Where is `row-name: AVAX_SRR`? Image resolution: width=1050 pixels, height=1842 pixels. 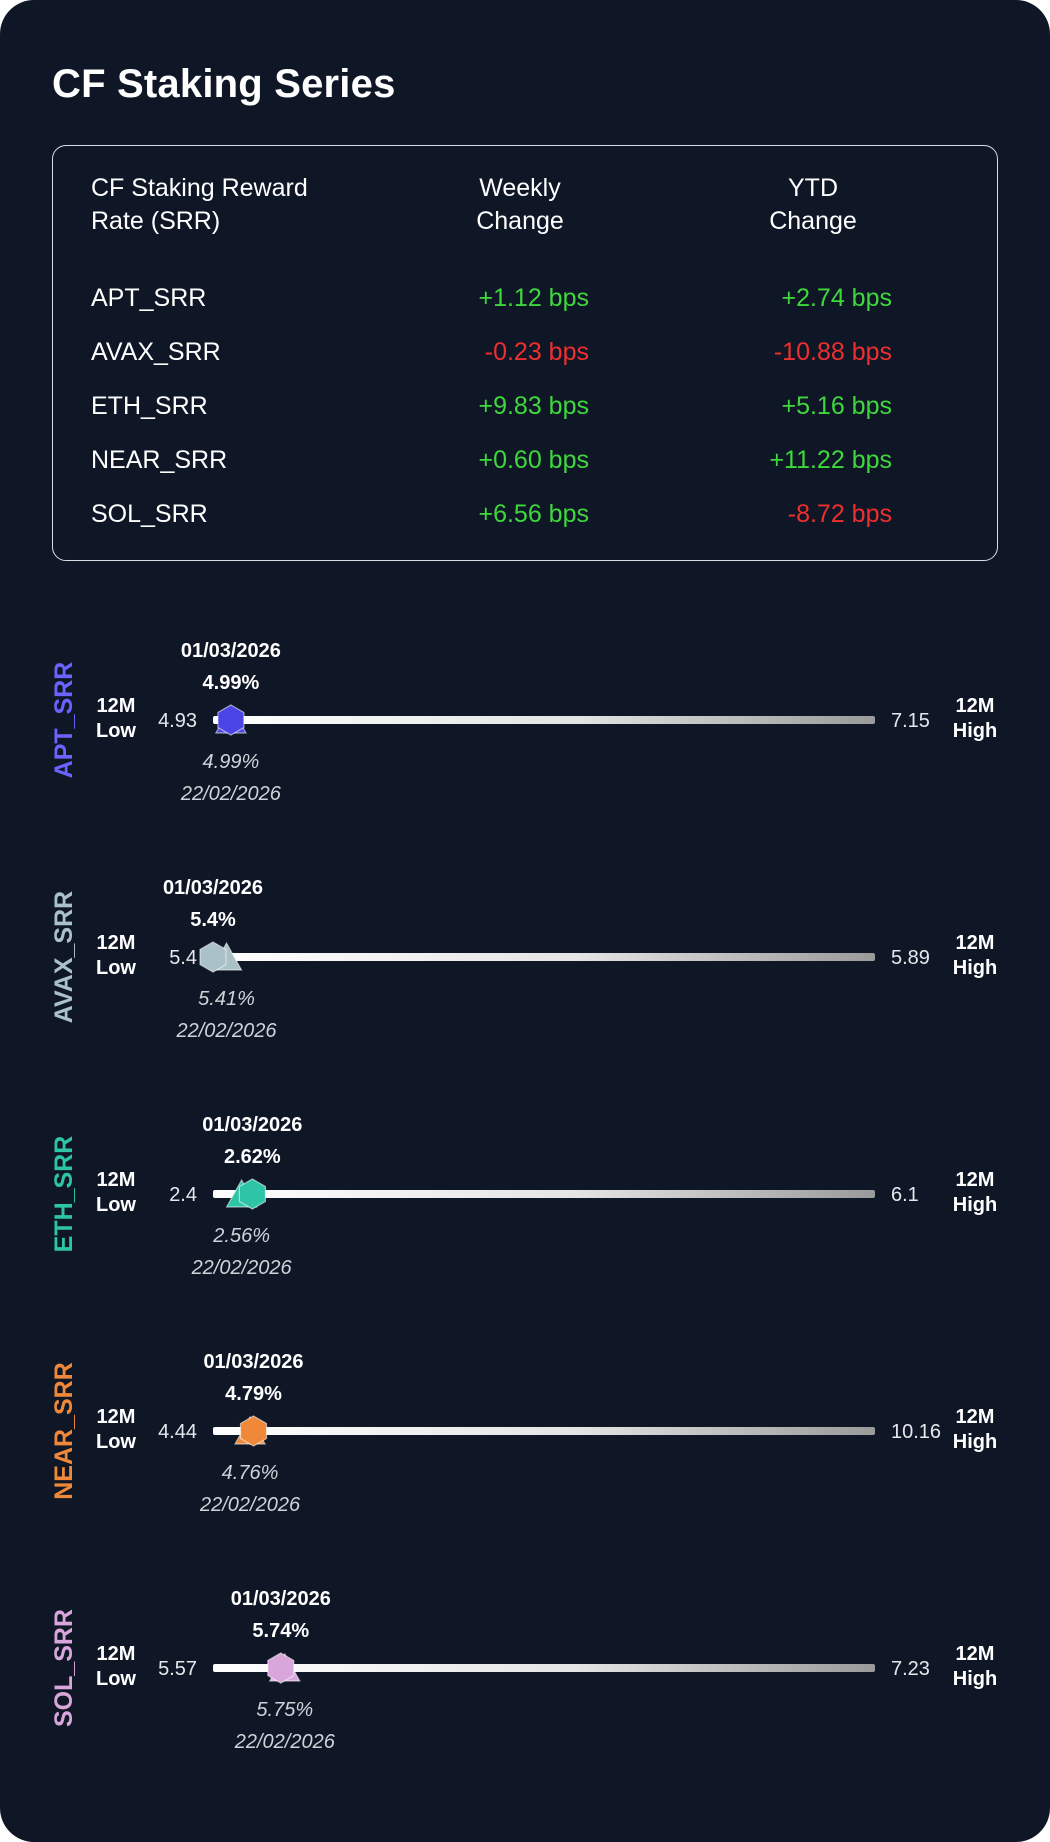 row-name: AVAX_SRR is located at coordinates (156, 352).